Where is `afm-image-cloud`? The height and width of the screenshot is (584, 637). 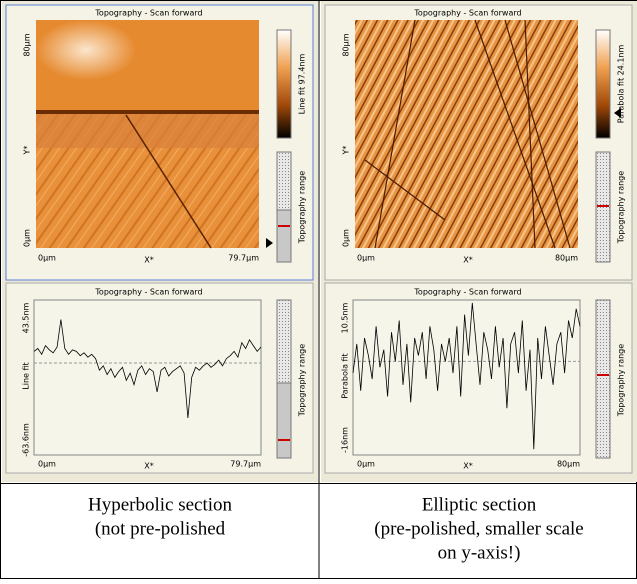
afm-image-cloud is located at coordinates (86, 50).